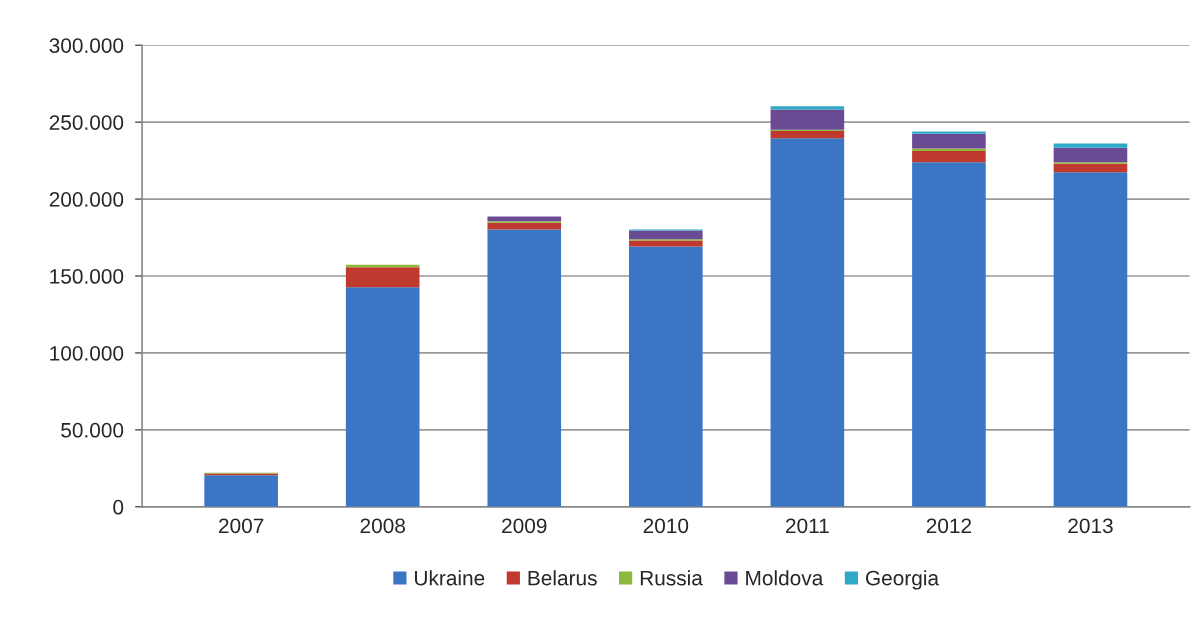 The image size is (1204, 628). Describe the element at coordinates (241, 526) in the screenshot. I see `x-tick-label: 2007` at that location.